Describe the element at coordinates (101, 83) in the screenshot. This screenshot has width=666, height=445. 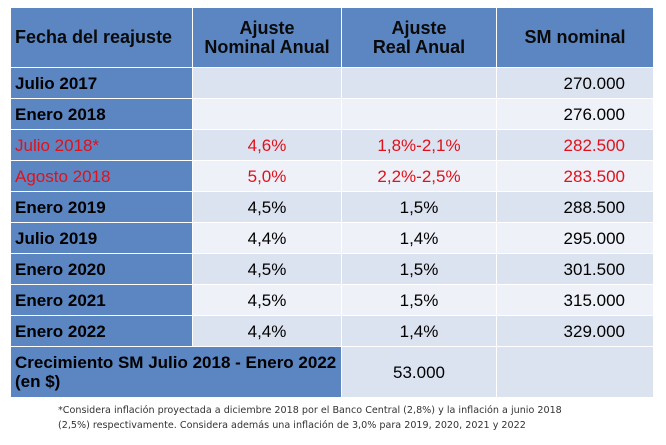
I see `row-fecha: Julio 2017` at that location.